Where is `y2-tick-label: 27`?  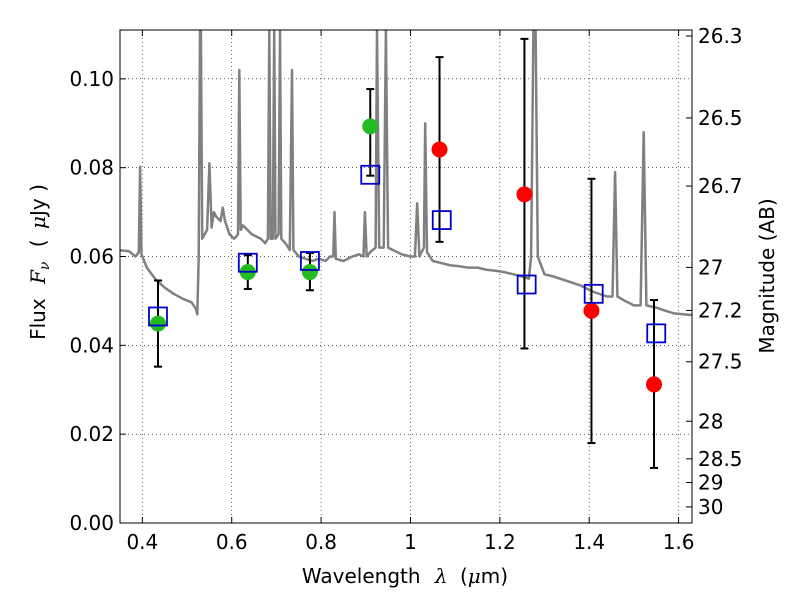 y2-tick-label: 27 is located at coordinates (710, 267).